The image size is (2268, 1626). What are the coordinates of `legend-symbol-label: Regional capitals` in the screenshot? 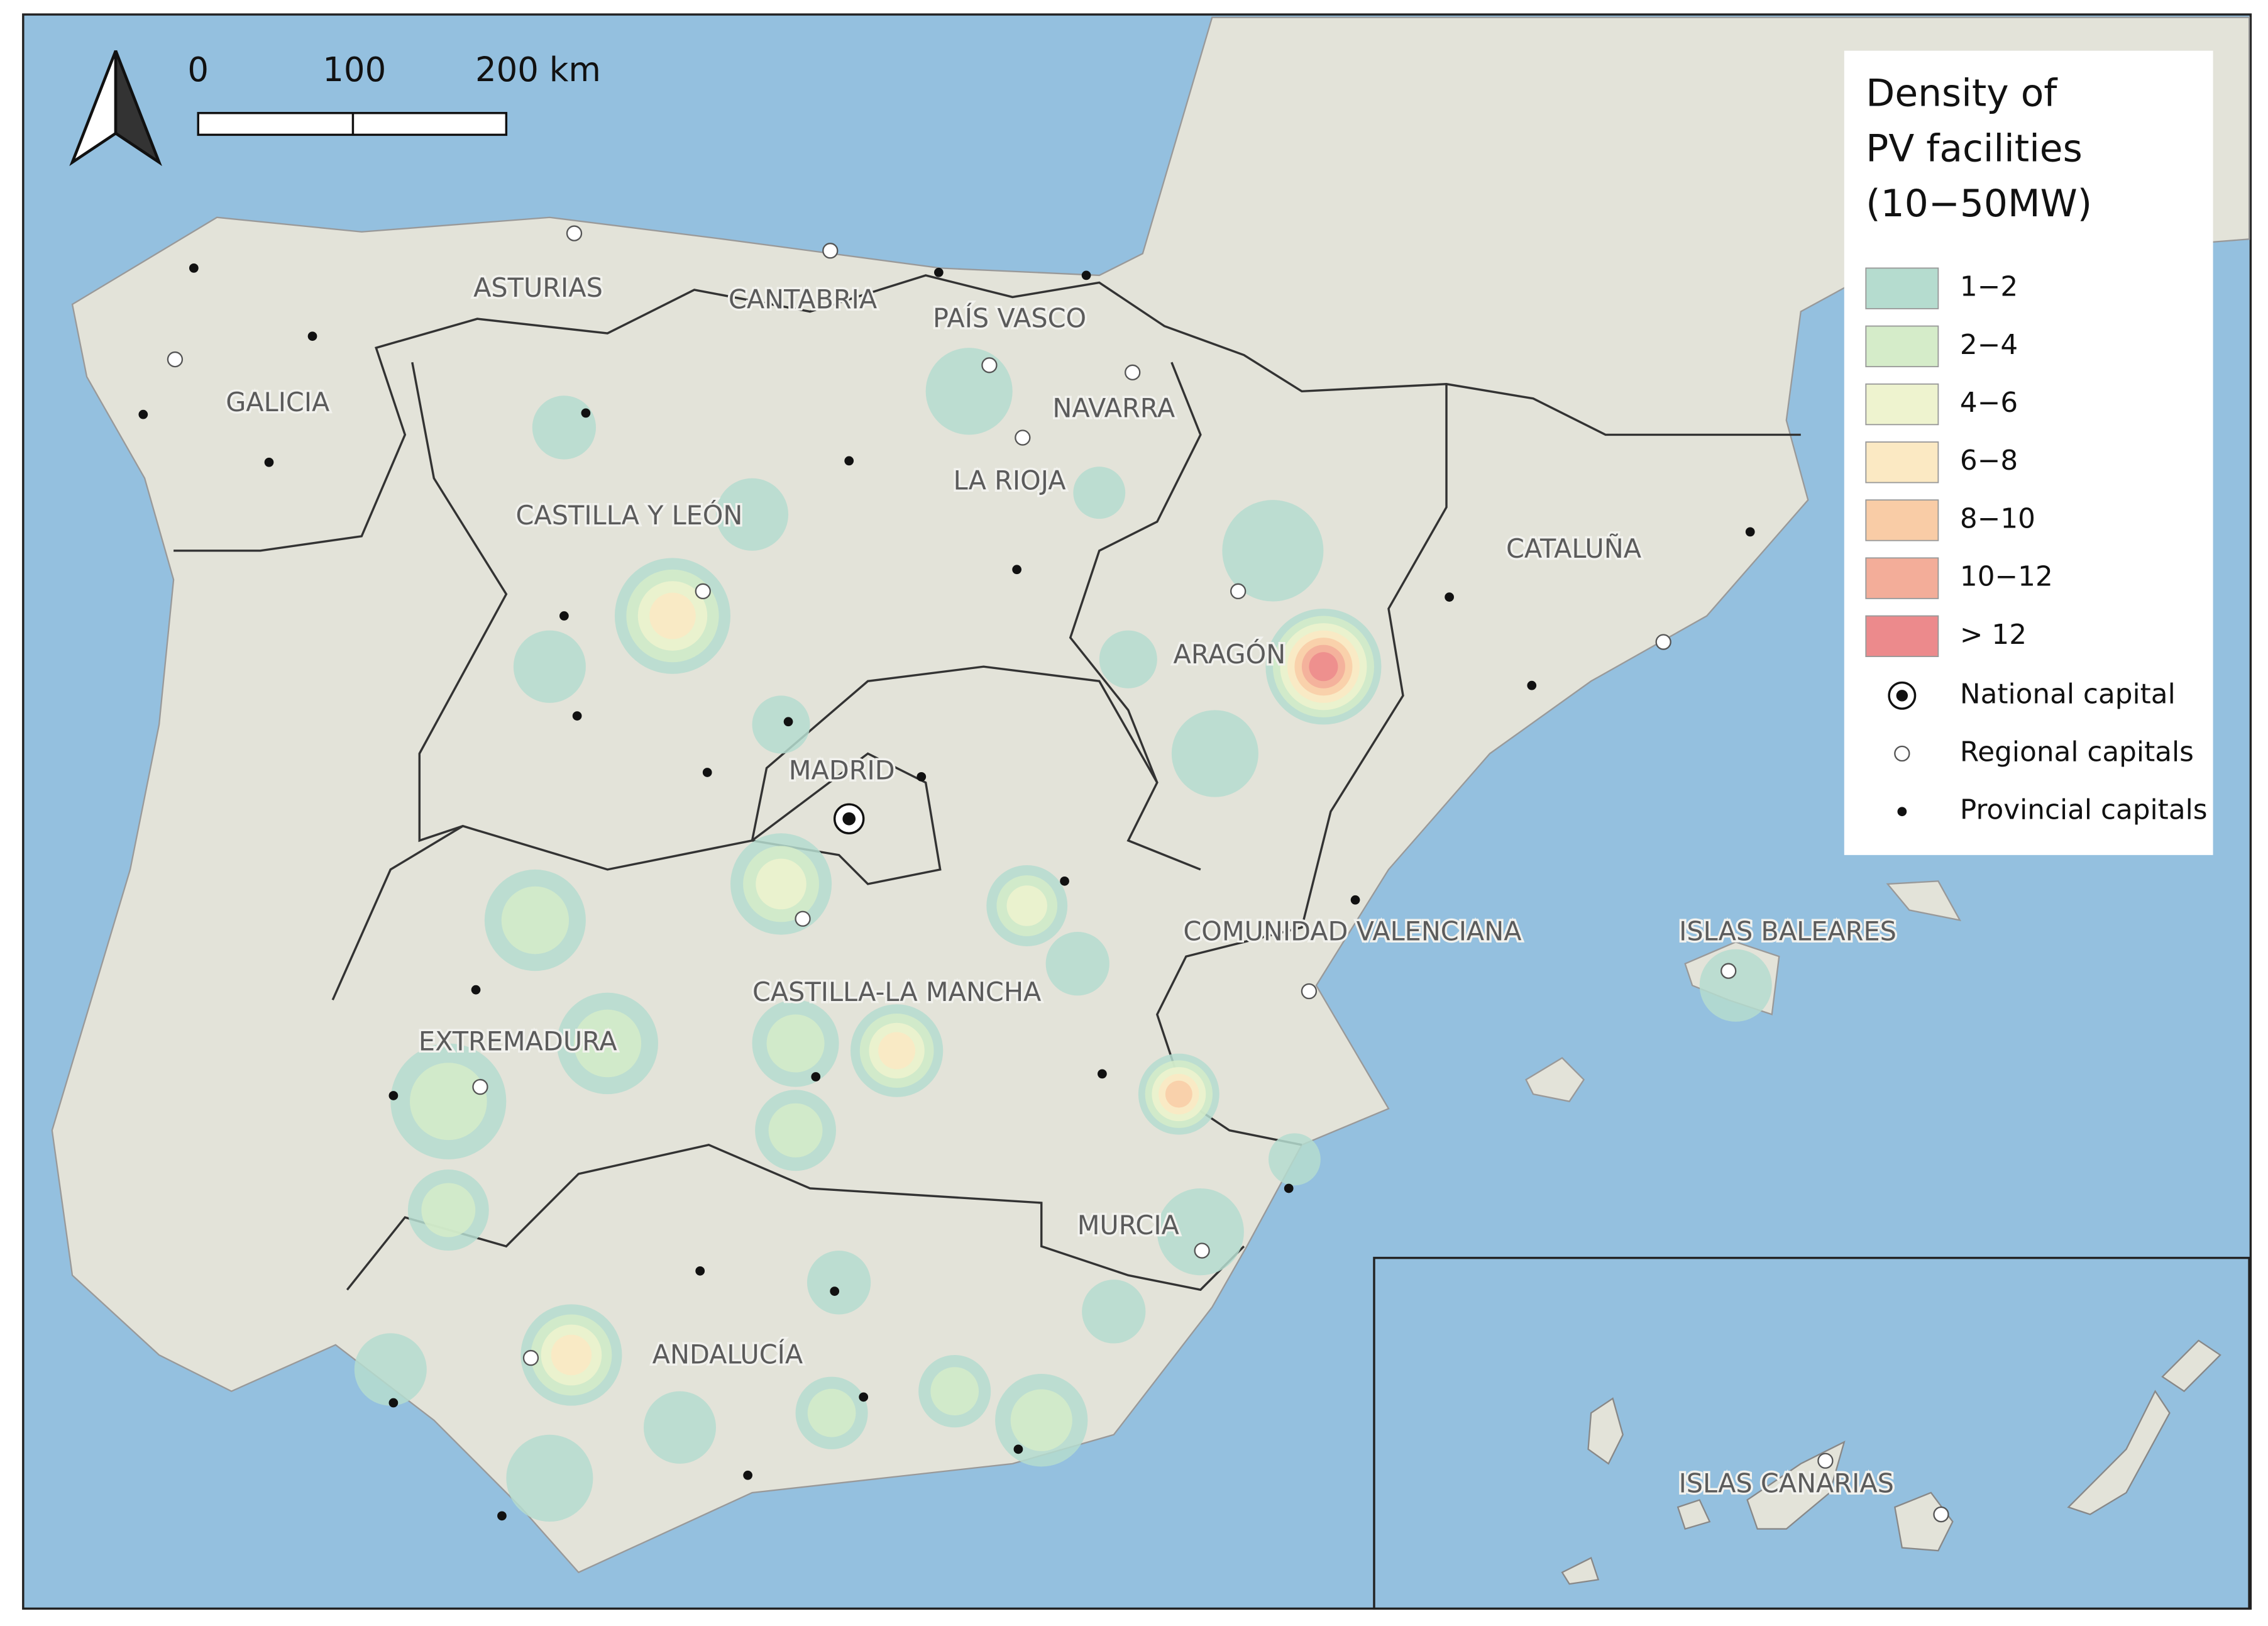 It's located at (2077, 752).